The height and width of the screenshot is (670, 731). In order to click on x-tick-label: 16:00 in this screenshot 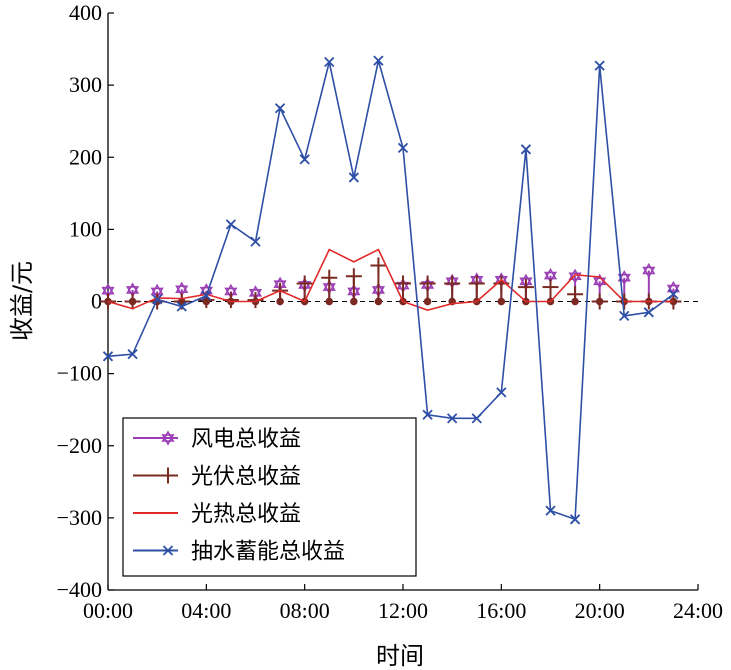, I will do `click(501, 610)`.